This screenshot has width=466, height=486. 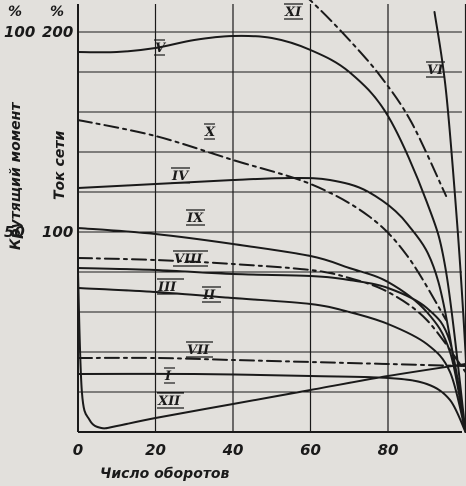 What do you see at coordinates (449, 196) in the screenshot?
I see `curve-vi` at bounding box center [449, 196].